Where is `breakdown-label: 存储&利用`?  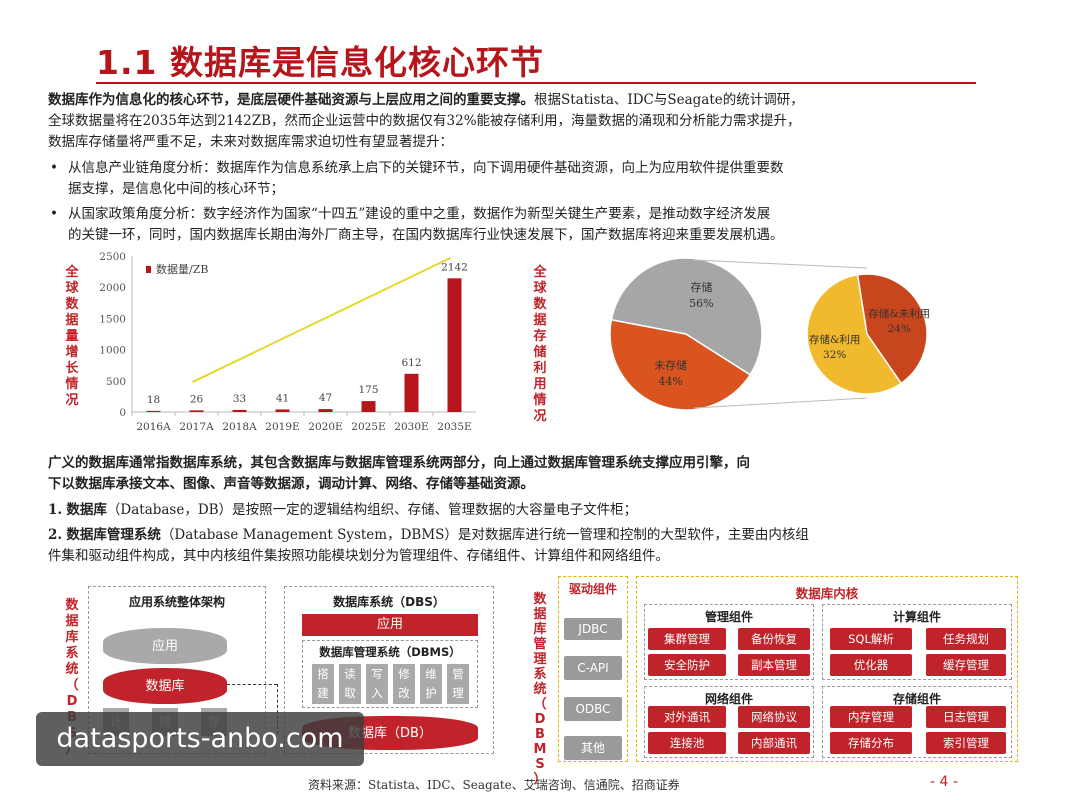
breakdown-label: 存储&利用 is located at coordinates (834, 339).